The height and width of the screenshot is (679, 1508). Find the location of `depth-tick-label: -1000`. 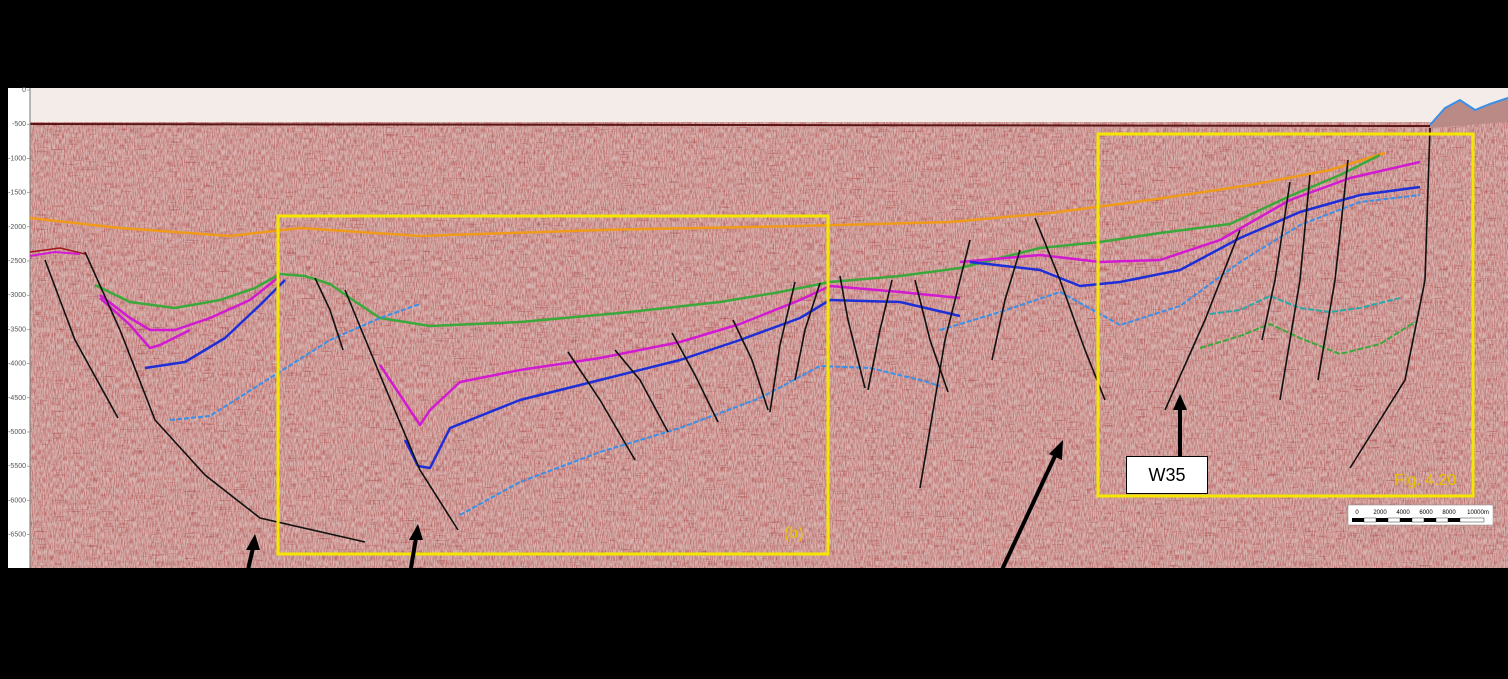

depth-tick-label: -1000 is located at coordinates (17, 158).